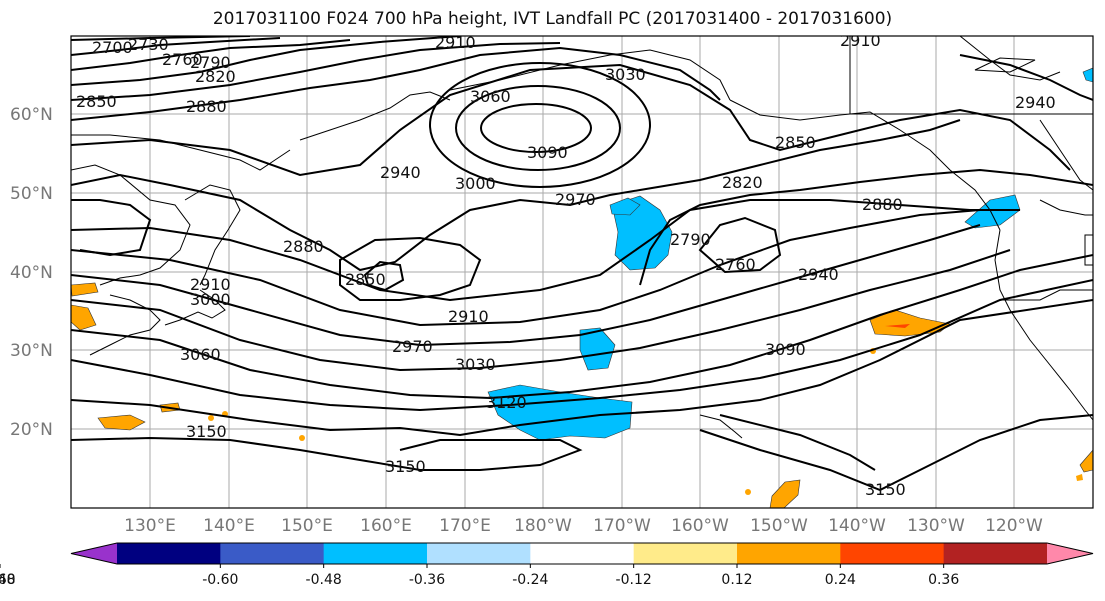  Describe the element at coordinates (1014, 526) in the screenshot. I see `lon-label: 120°W` at that location.